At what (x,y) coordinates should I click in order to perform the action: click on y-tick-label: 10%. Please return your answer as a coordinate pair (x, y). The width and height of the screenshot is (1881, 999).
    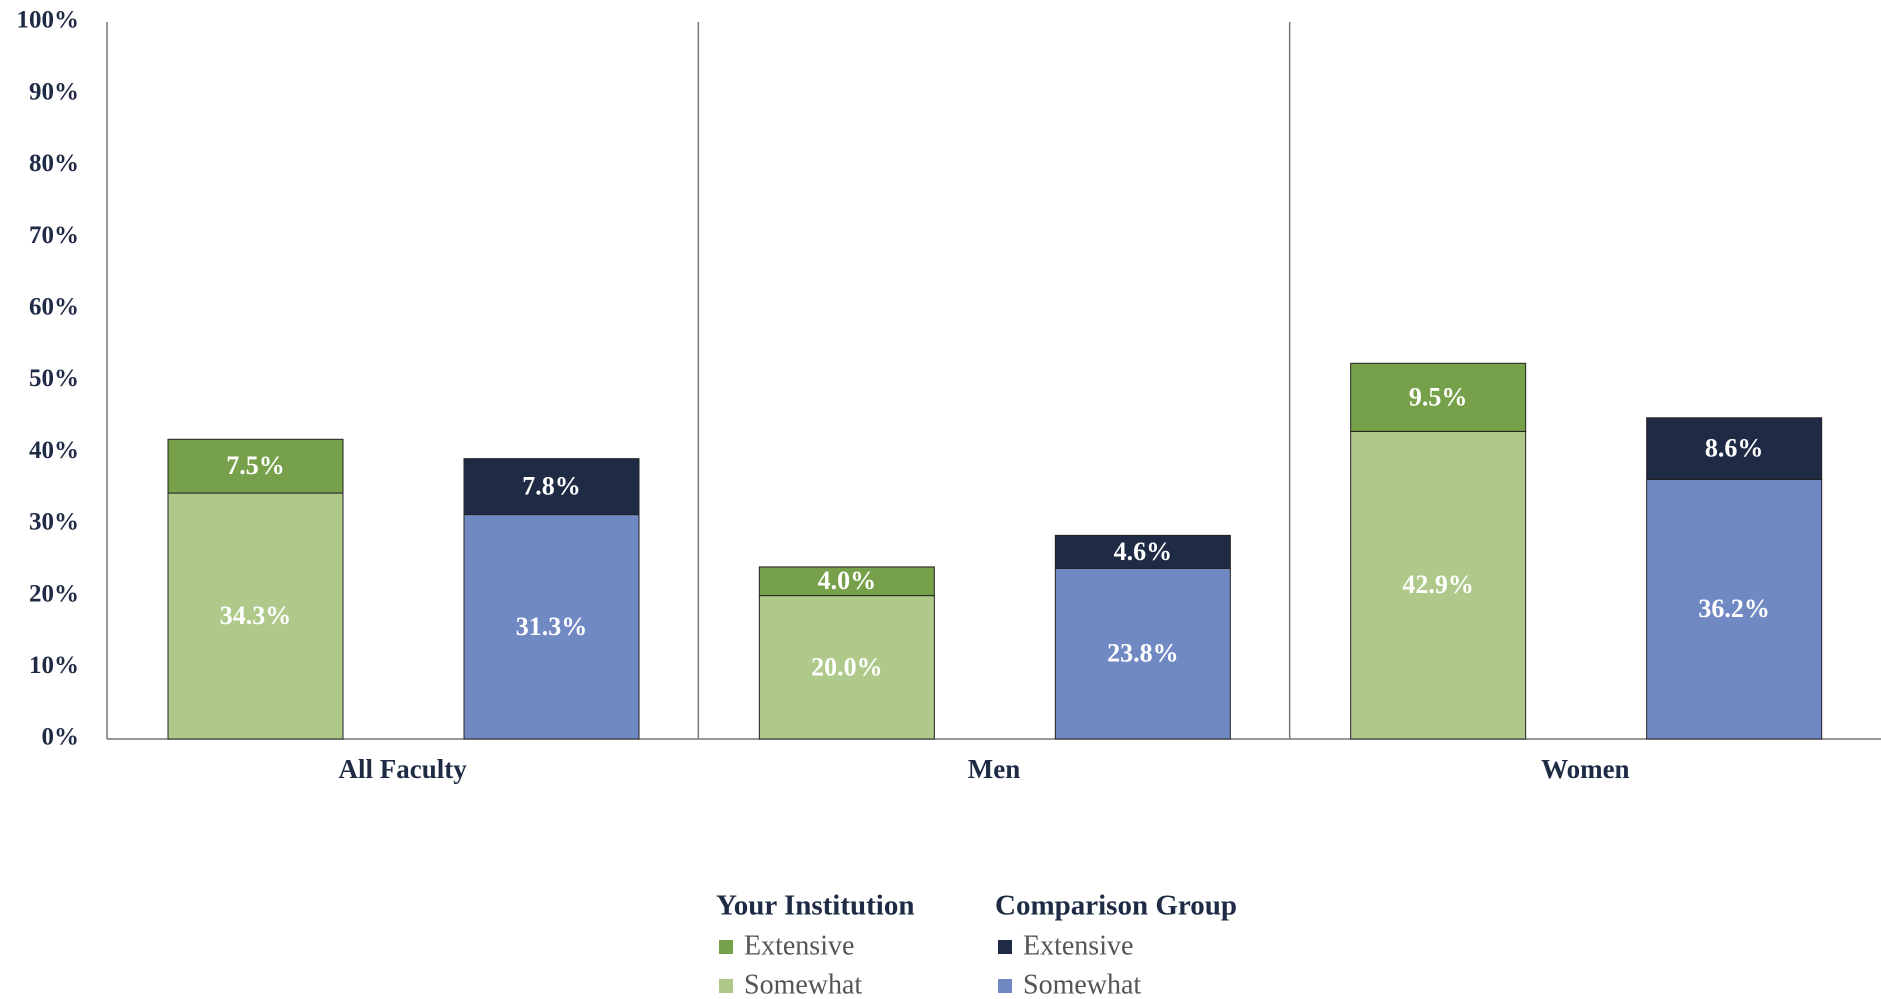
    Looking at the image, I should click on (54, 665).